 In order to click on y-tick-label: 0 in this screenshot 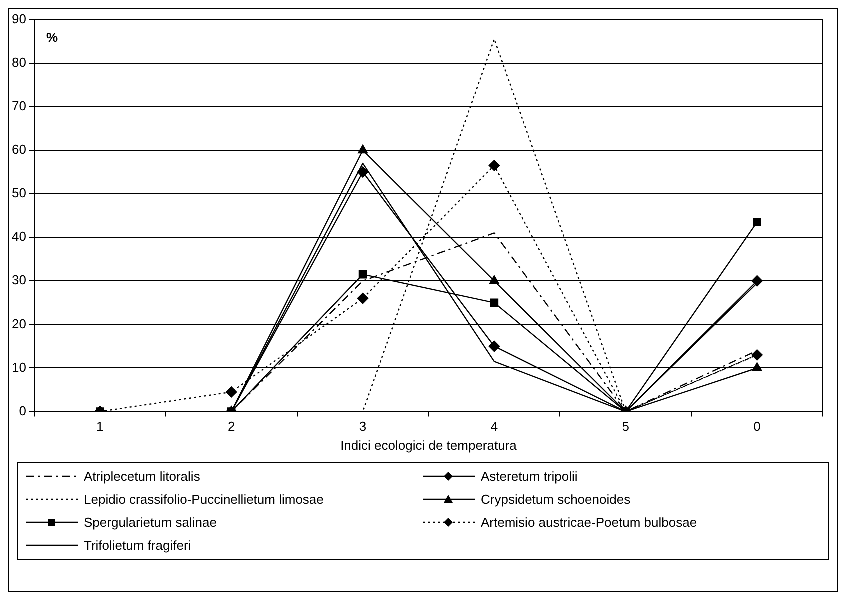, I will do `click(22, 410)`.